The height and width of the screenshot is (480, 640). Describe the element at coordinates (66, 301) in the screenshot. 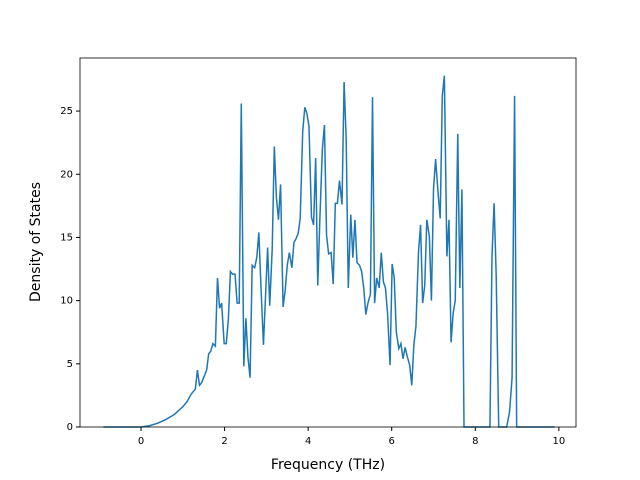

I see `y-tick-label: 10` at that location.